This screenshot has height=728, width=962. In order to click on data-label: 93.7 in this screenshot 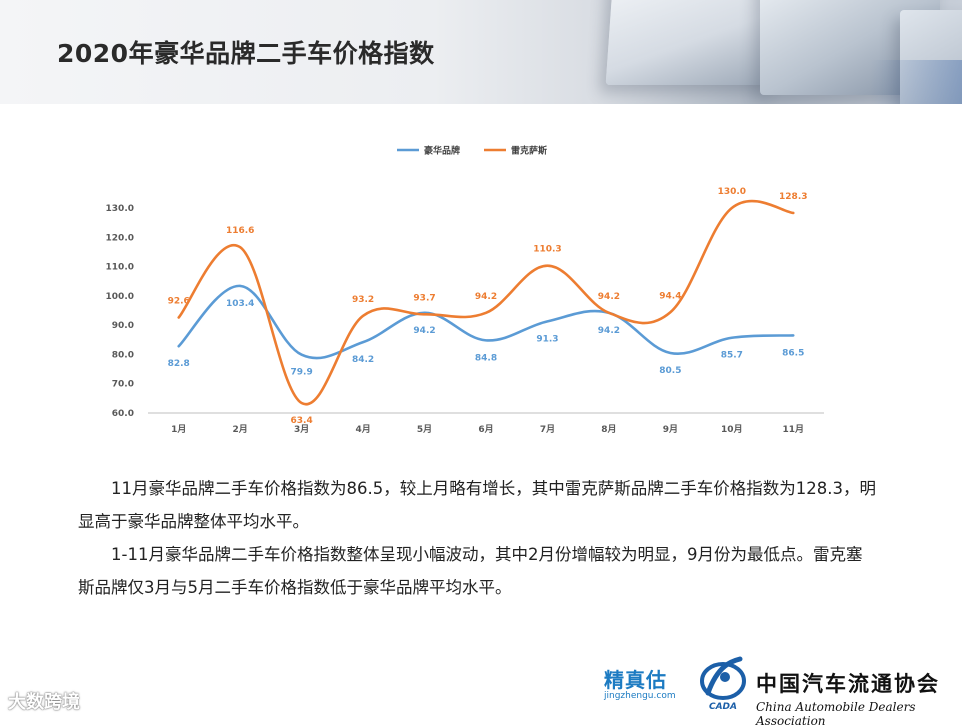, I will do `click(424, 298)`.